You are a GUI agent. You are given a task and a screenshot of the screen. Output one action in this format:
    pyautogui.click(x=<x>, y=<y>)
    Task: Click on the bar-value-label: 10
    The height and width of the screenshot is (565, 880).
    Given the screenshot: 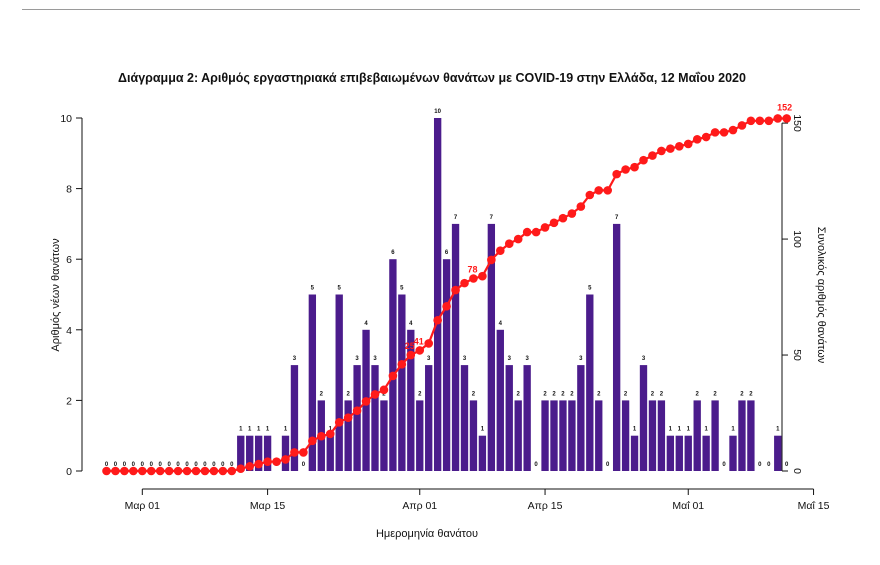 What is the action you would take?
    pyautogui.click(x=437, y=112)
    